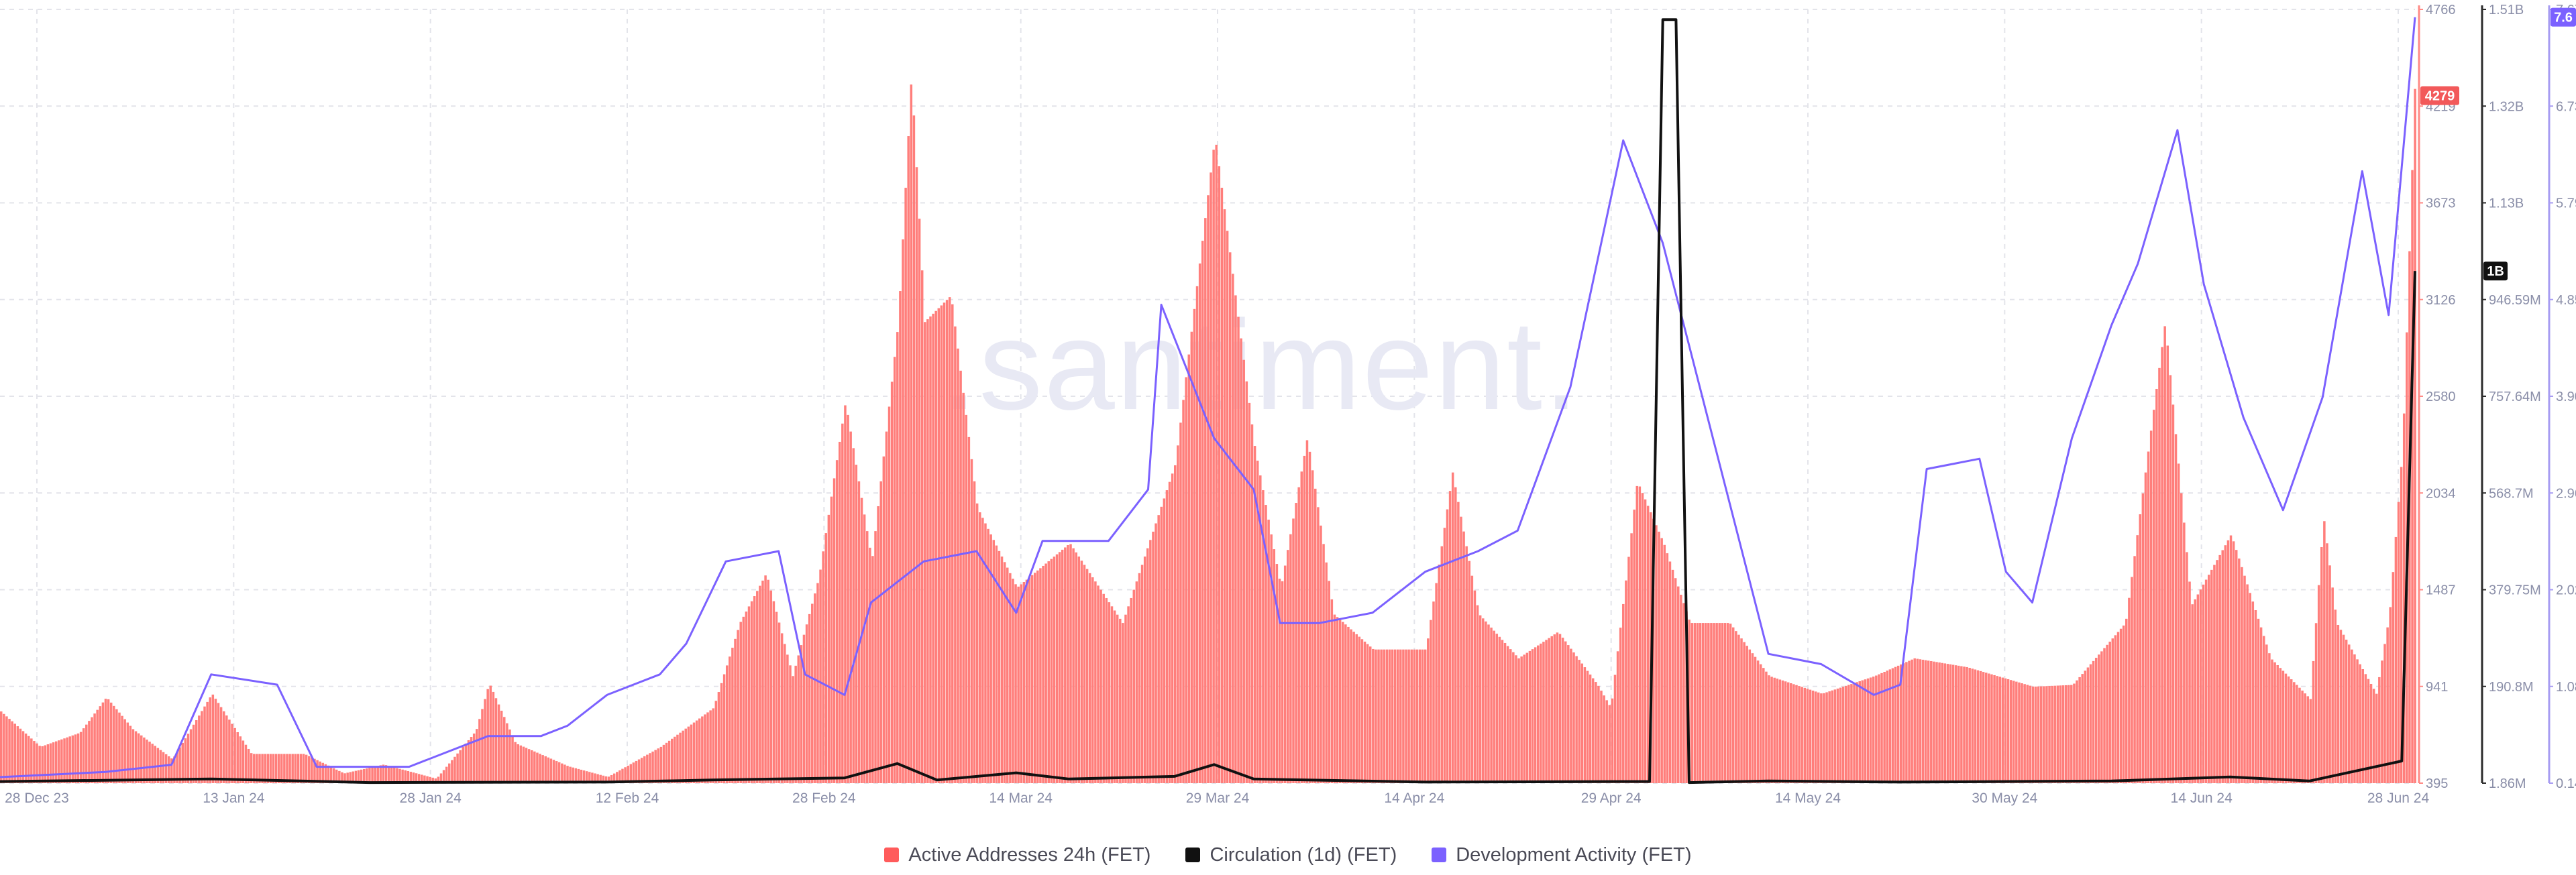 The width and height of the screenshot is (2576, 875). I want to click on legend-item-development-activity: Development Activity (FET), so click(1562, 855).